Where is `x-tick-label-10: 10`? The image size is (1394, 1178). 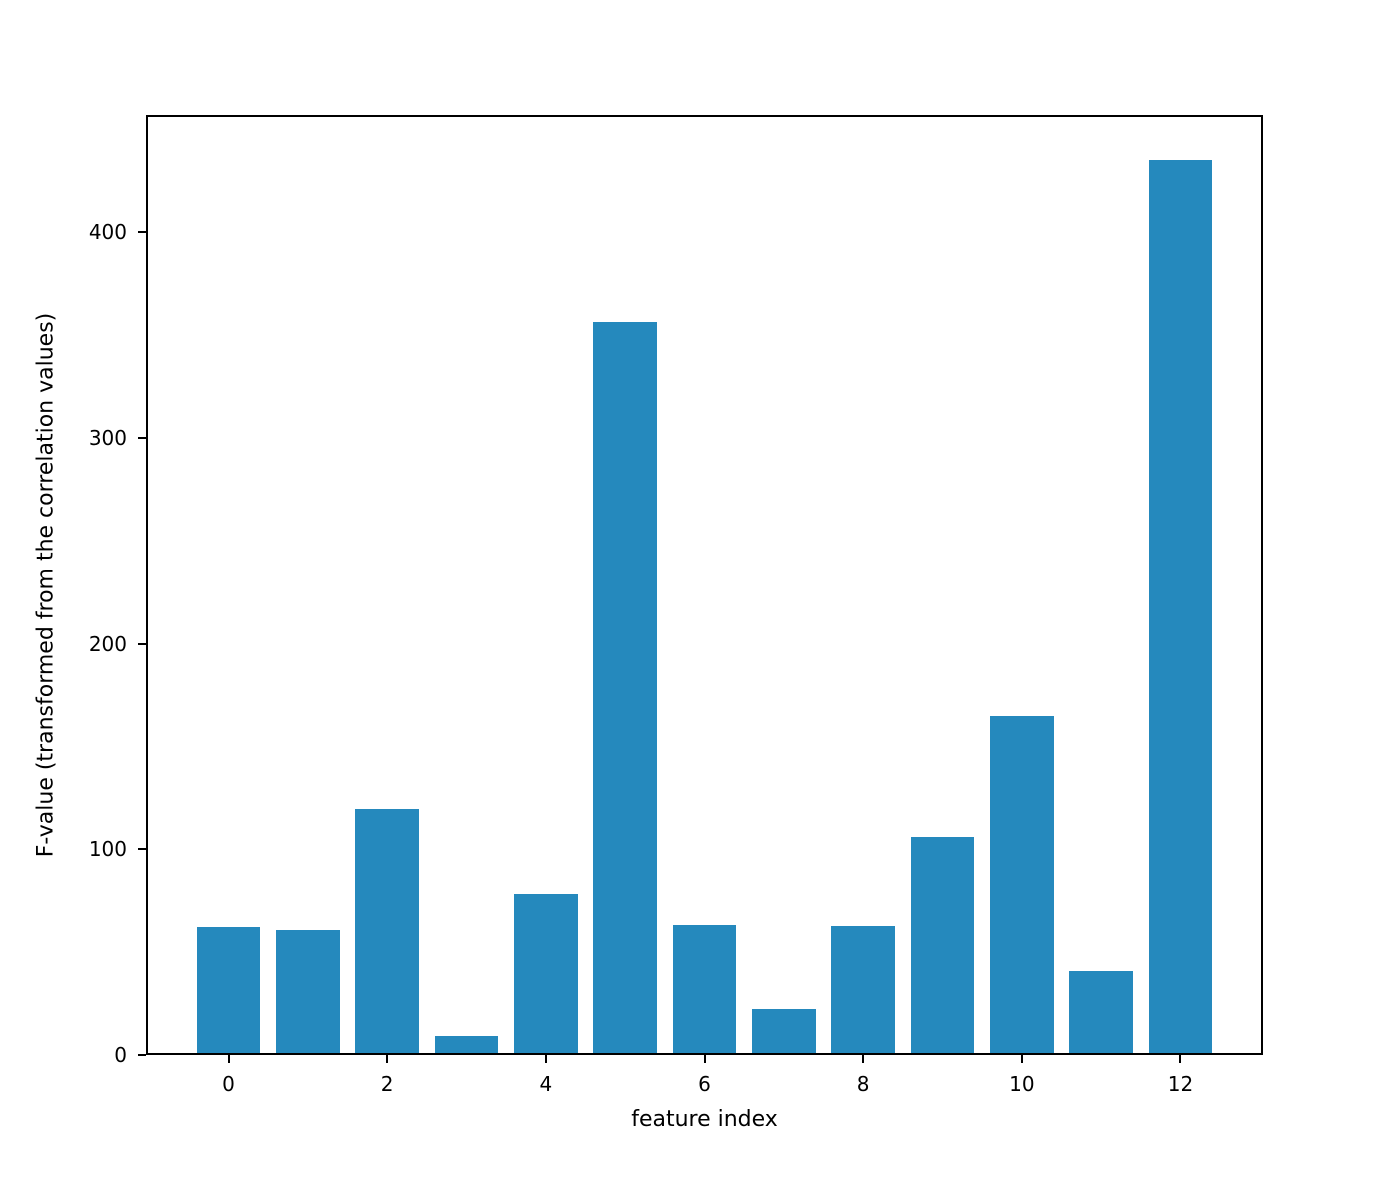
x-tick-label-10: 10 is located at coordinates (1022, 1084).